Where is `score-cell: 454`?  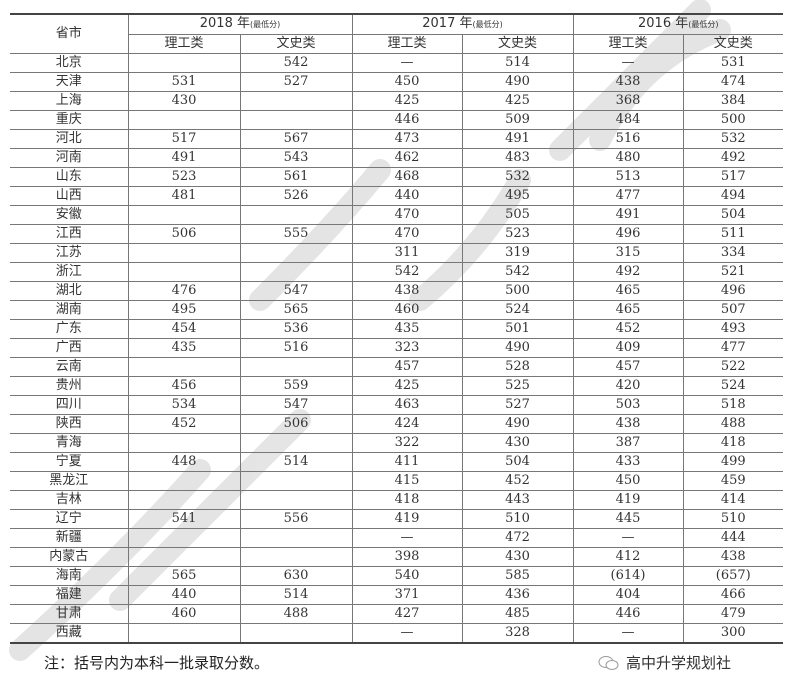
score-cell: 454 is located at coordinates (184, 329).